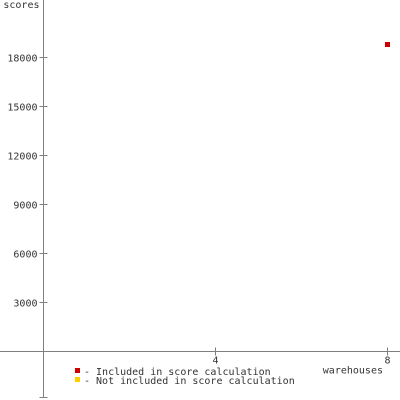 The height and width of the screenshot is (400, 400). Describe the element at coordinates (27, 182) in the screenshot. I see `y-axis-ticks: 3000 6000 9000 12000 15000 18000` at that location.